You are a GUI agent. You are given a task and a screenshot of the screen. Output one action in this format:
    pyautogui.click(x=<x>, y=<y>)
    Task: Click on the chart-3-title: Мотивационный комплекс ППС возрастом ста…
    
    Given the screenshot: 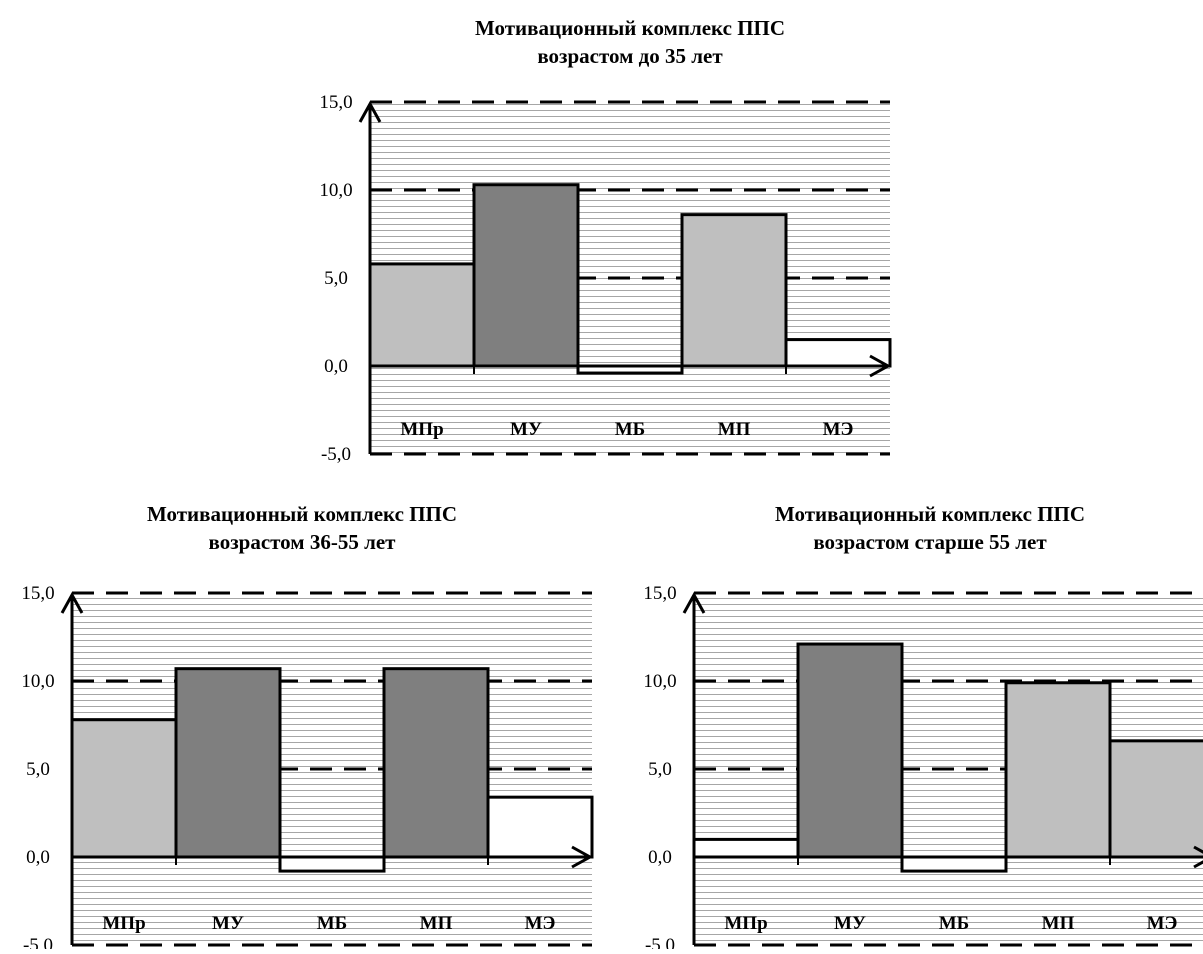 What is the action you would take?
    pyautogui.click(x=930, y=528)
    